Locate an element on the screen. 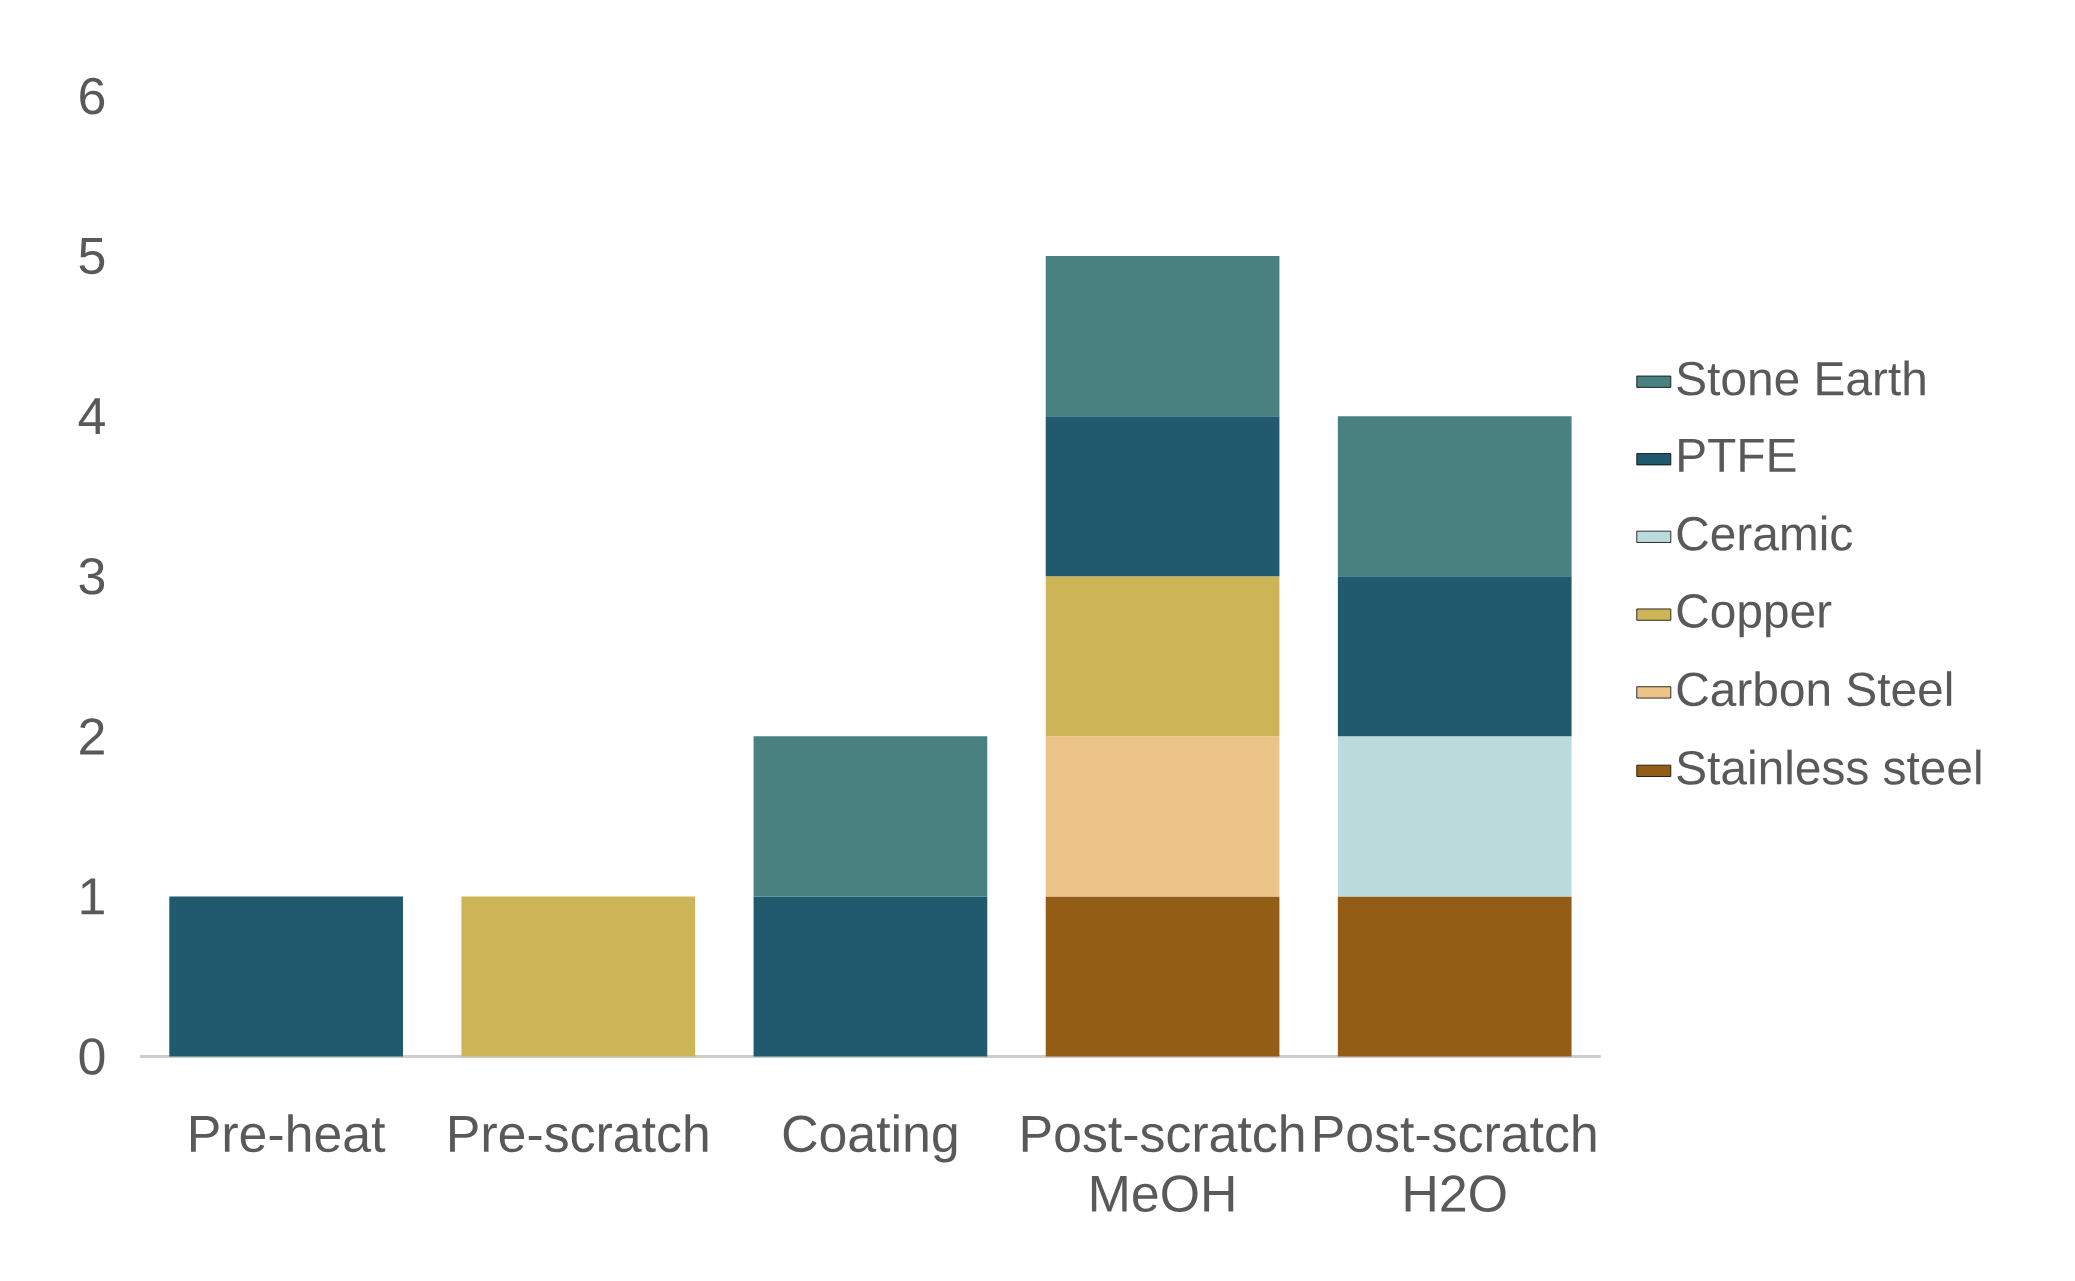  x-tick-label: Pre-heat is located at coordinates (288, 1133).